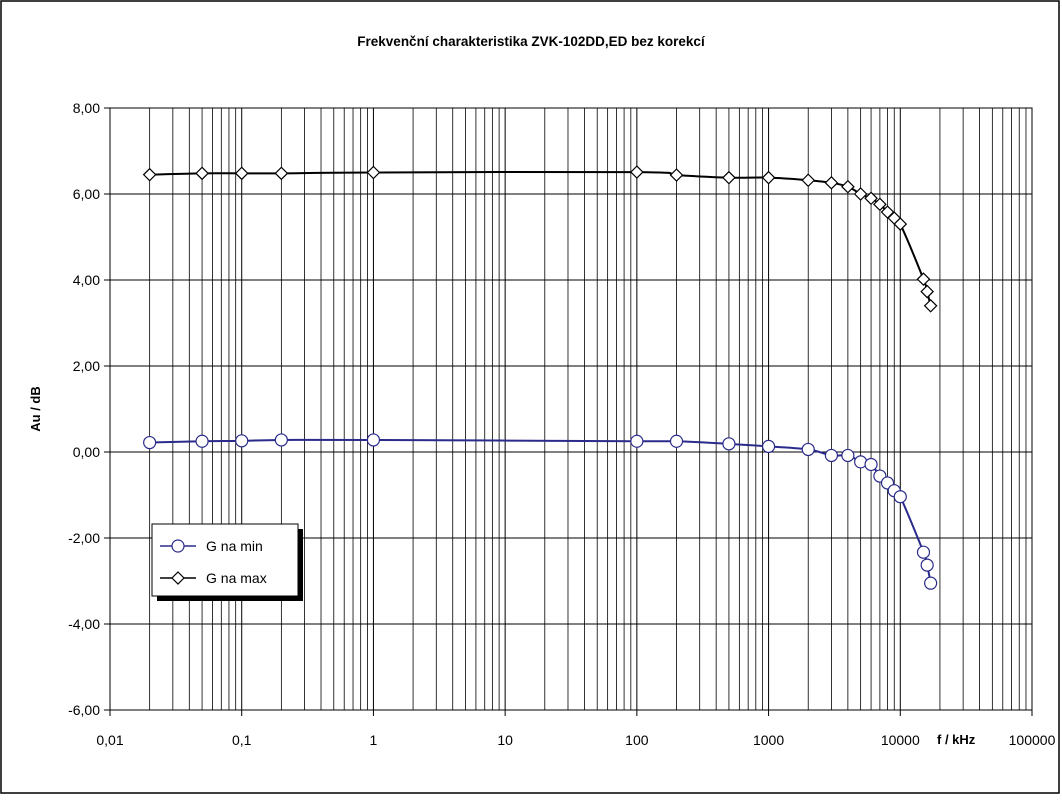  I want to click on legend-label-min: G na min, so click(234, 546).